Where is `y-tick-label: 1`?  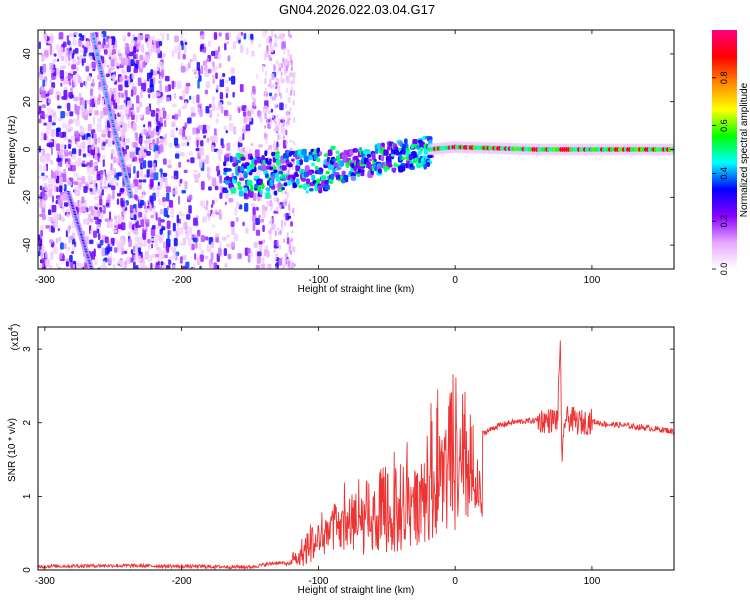 y-tick-label: 1 is located at coordinates (27, 496).